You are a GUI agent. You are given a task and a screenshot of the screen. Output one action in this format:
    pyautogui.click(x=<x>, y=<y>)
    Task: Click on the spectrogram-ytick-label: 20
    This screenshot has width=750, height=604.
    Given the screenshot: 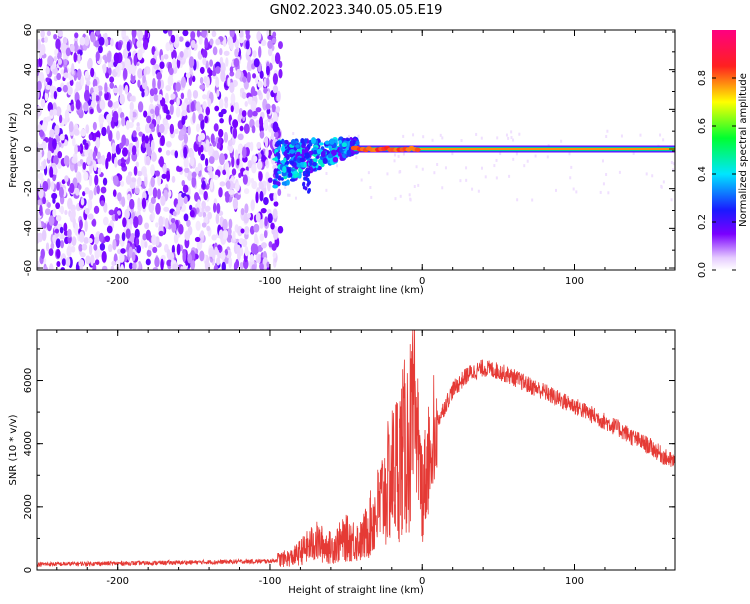 What is the action you would take?
    pyautogui.click(x=28, y=109)
    